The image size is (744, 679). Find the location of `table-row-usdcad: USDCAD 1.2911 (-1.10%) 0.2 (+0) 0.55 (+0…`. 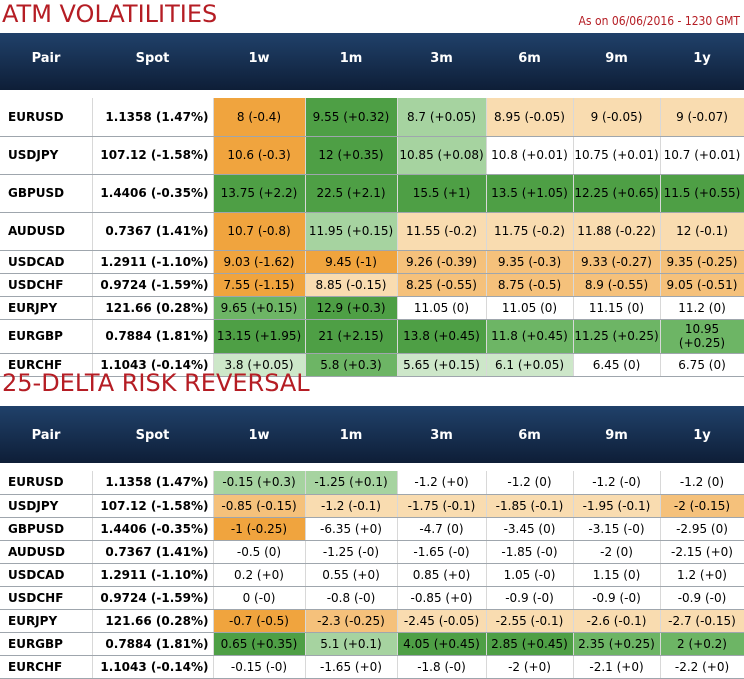

table-row-usdcad: USDCAD 1.2911 (-1.10%) 0.2 (+0) 0.55 (+0… is located at coordinates (372, 575).